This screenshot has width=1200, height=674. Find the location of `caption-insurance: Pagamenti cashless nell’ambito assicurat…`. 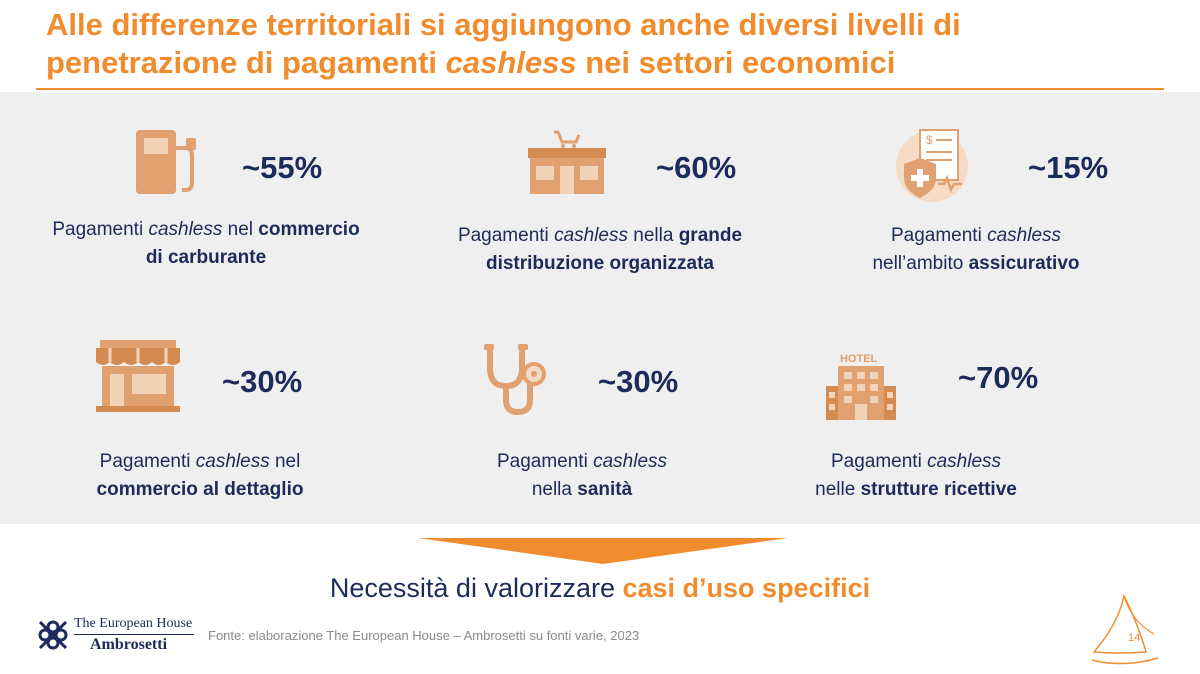

caption-insurance: Pagamenti cashless nell’ambito assicurat… is located at coordinates (976, 250).